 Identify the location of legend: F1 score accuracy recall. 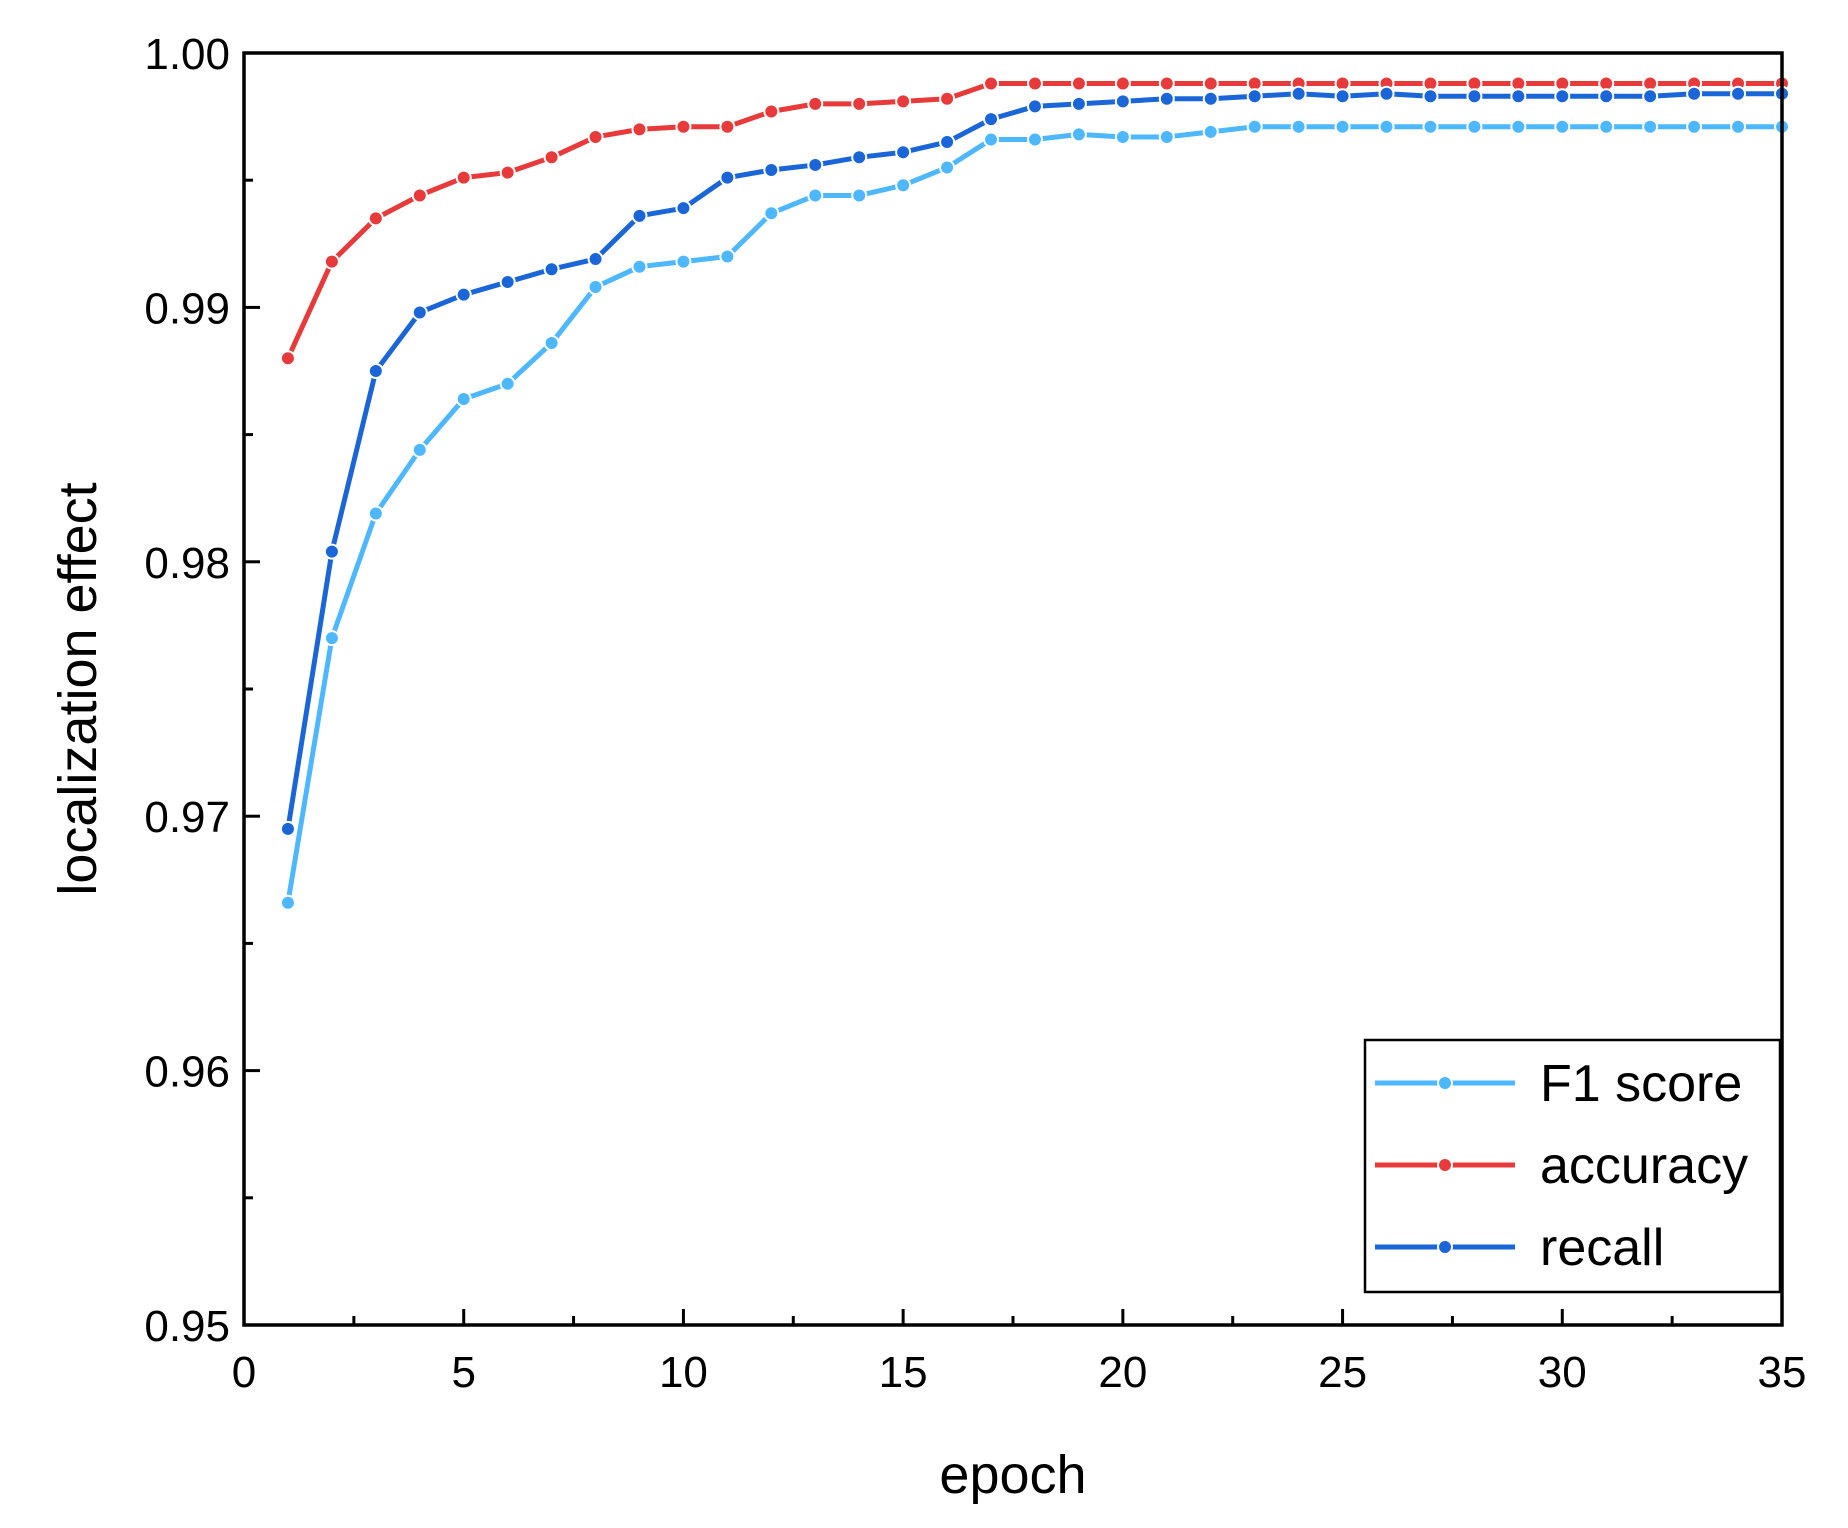
(1572, 1166).